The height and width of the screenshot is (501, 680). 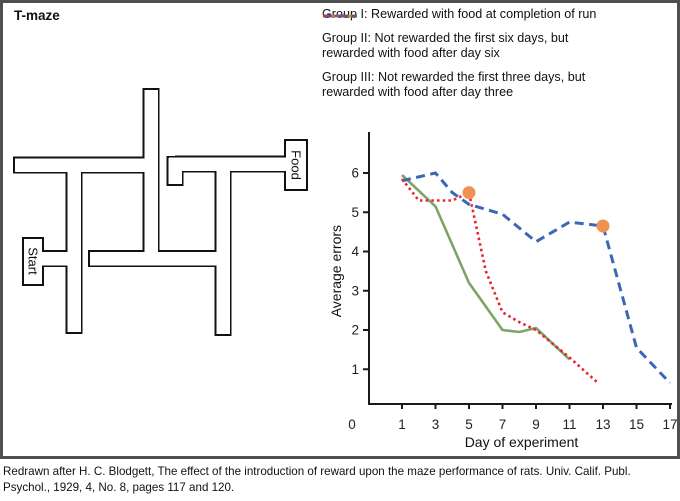 What do you see at coordinates (536, 424) in the screenshot?
I see `x-tick-label: 9` at bounding box center [536, 424].